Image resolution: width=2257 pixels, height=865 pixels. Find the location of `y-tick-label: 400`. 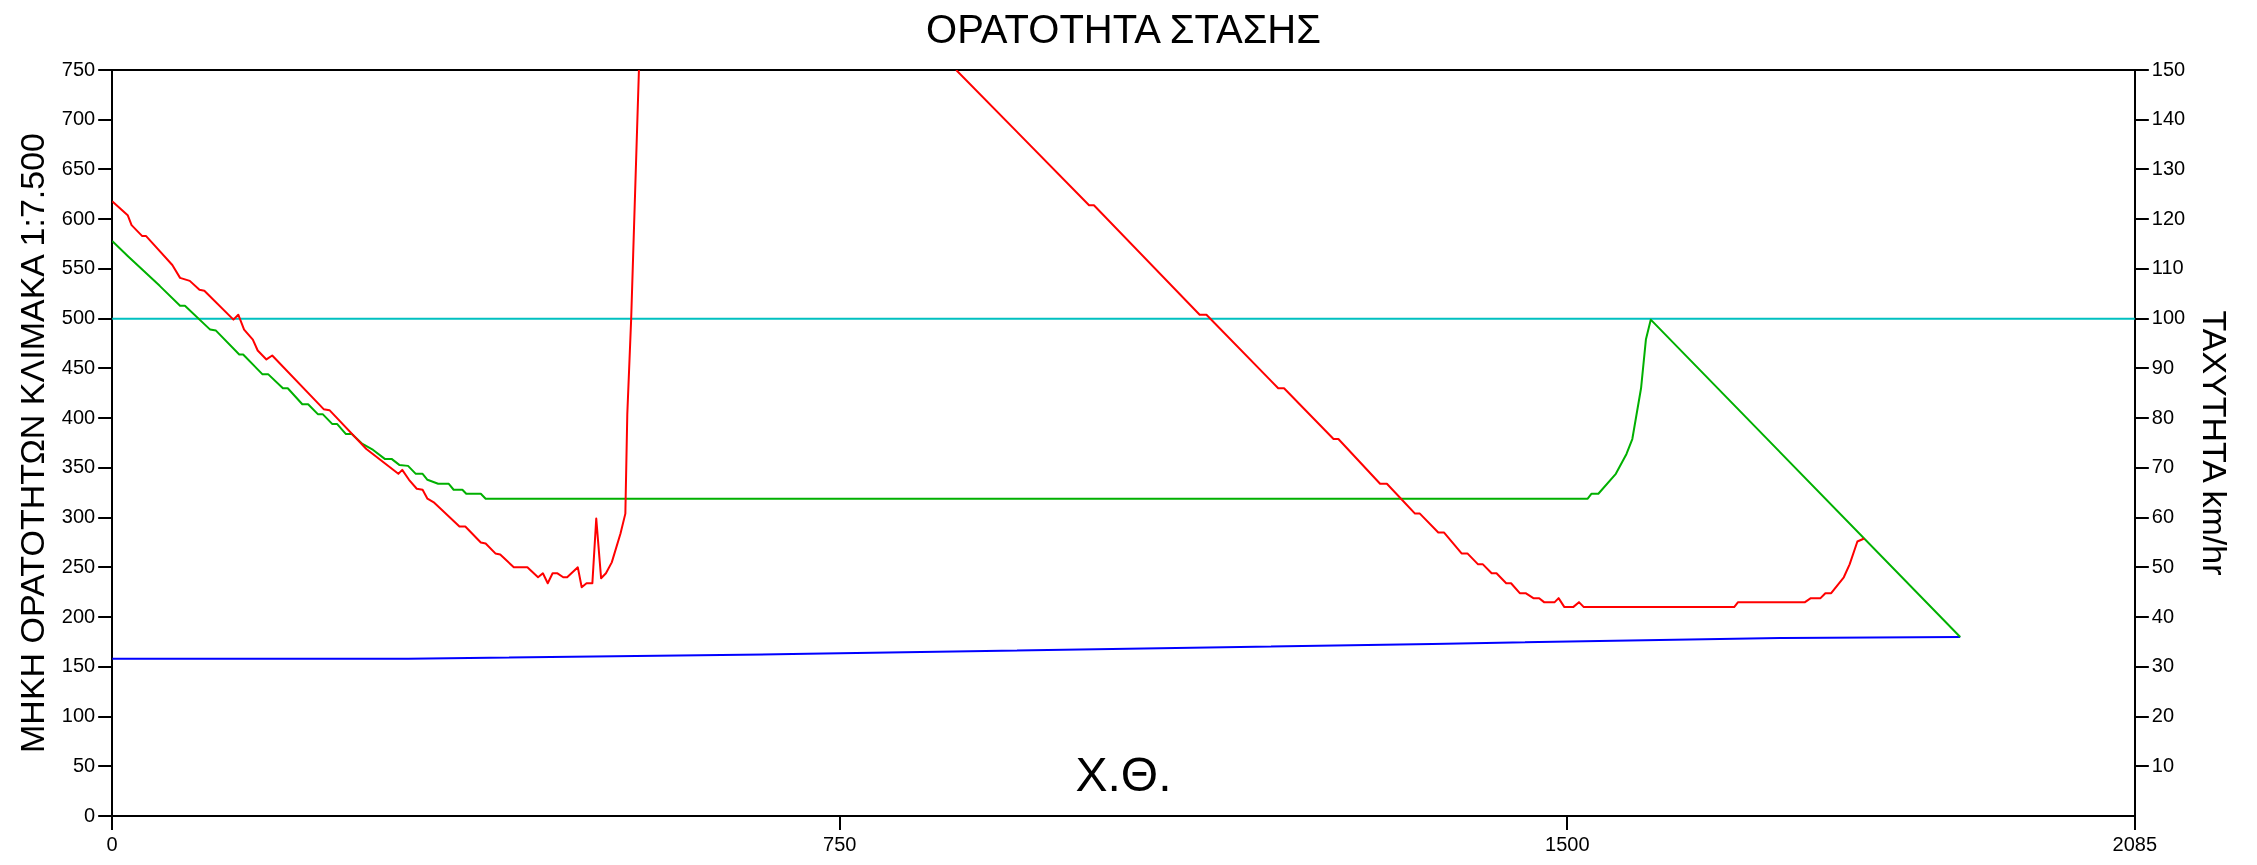

y-tick-label: 400 is located at coordinates (78, 416).